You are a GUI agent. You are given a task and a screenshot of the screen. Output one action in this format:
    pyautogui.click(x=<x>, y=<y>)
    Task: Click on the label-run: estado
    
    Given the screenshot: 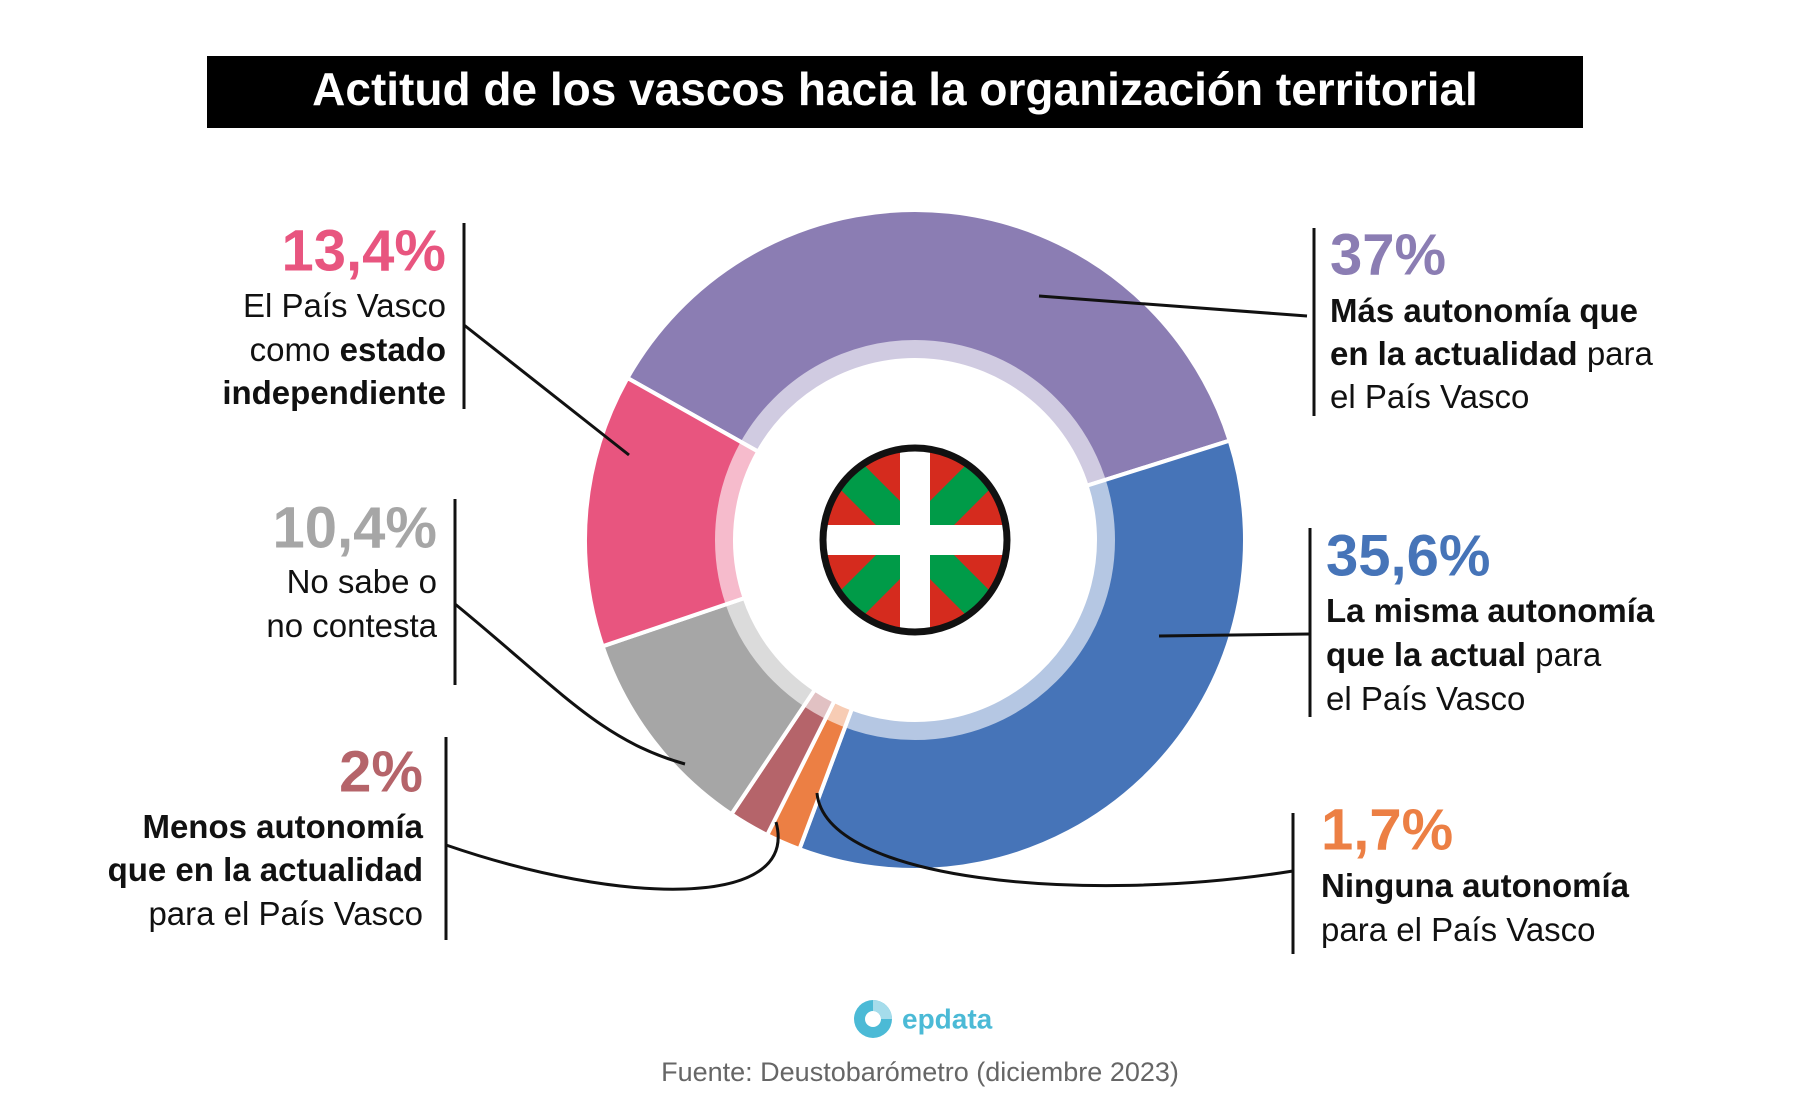 What is the action you would take?
    pyautogui.click(x=393, y=349)
    